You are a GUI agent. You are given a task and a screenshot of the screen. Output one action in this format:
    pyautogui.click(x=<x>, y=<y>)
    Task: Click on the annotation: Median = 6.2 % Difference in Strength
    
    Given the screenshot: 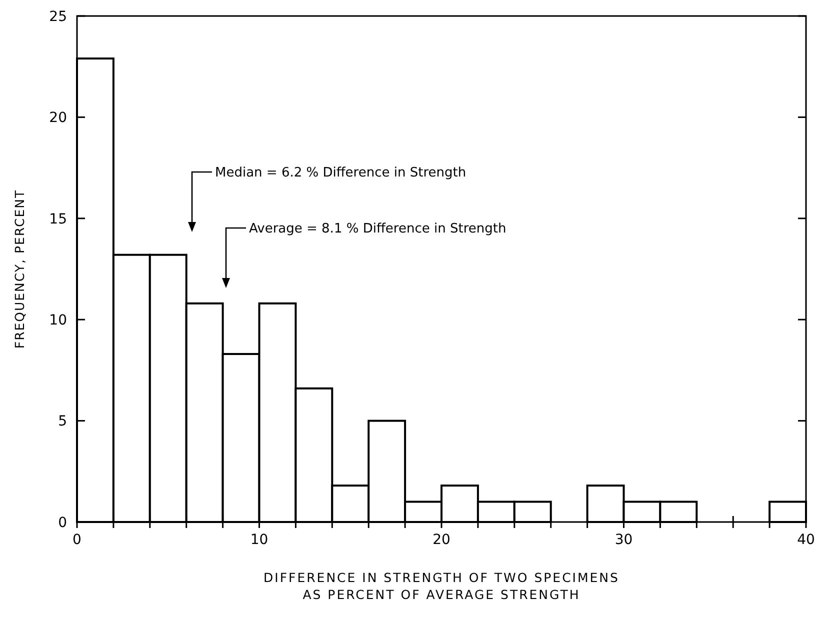 What is the action you would take?
    pyautogui.click(x=340, y=173)
    